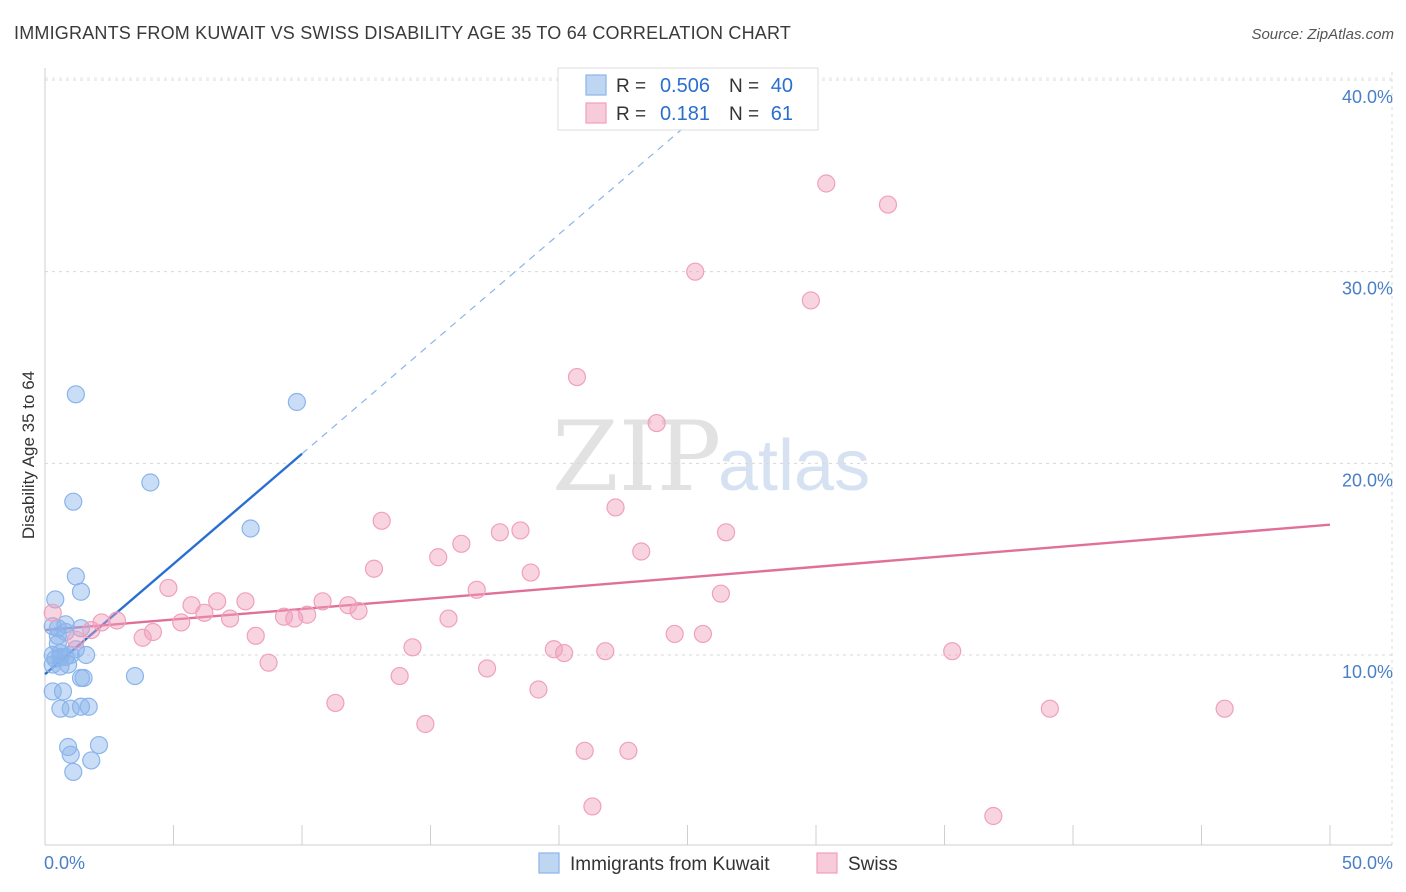 This screenshot has height=892, width=1406. What do you see at coordinates (1367, 863) in the screenshot?
I see `x-tick-label-max: 50.0%` at bounding box center [1367, 863].